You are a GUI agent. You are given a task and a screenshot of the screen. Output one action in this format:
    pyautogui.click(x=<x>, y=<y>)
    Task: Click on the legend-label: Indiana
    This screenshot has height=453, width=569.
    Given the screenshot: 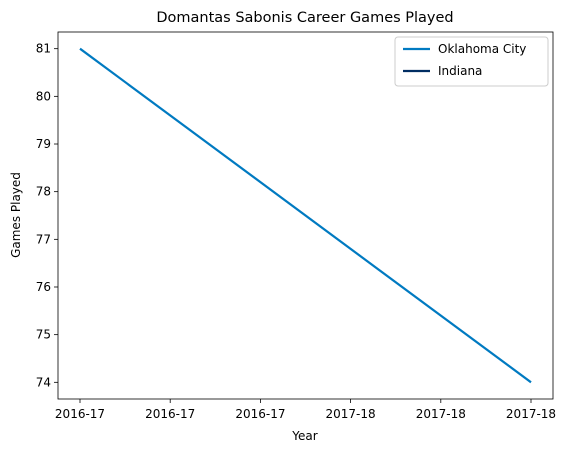 What is the action you would take?
    pyautogui.click(x=460, y=71)
    